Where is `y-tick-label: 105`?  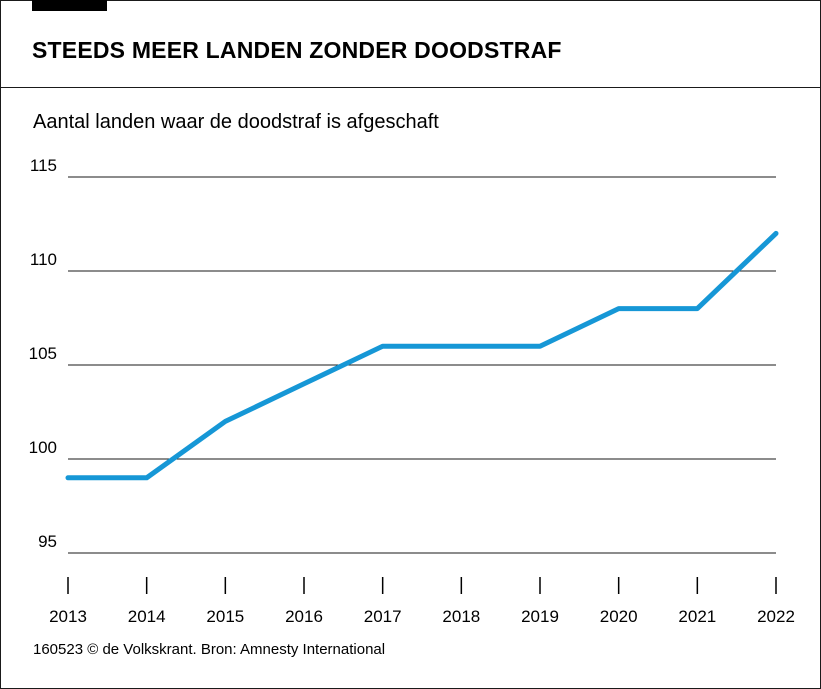 y-tick-label: 105 is located at coordinates (43, 353).